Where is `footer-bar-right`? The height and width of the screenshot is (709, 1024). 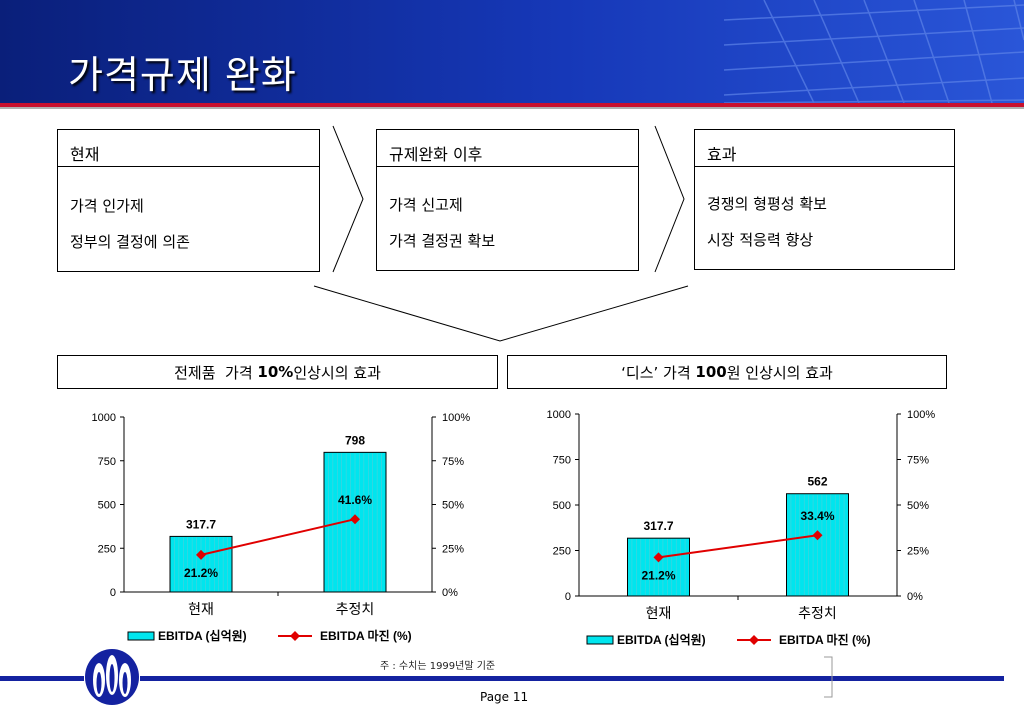 footer-bar-right is located at coordinates (572, 678).